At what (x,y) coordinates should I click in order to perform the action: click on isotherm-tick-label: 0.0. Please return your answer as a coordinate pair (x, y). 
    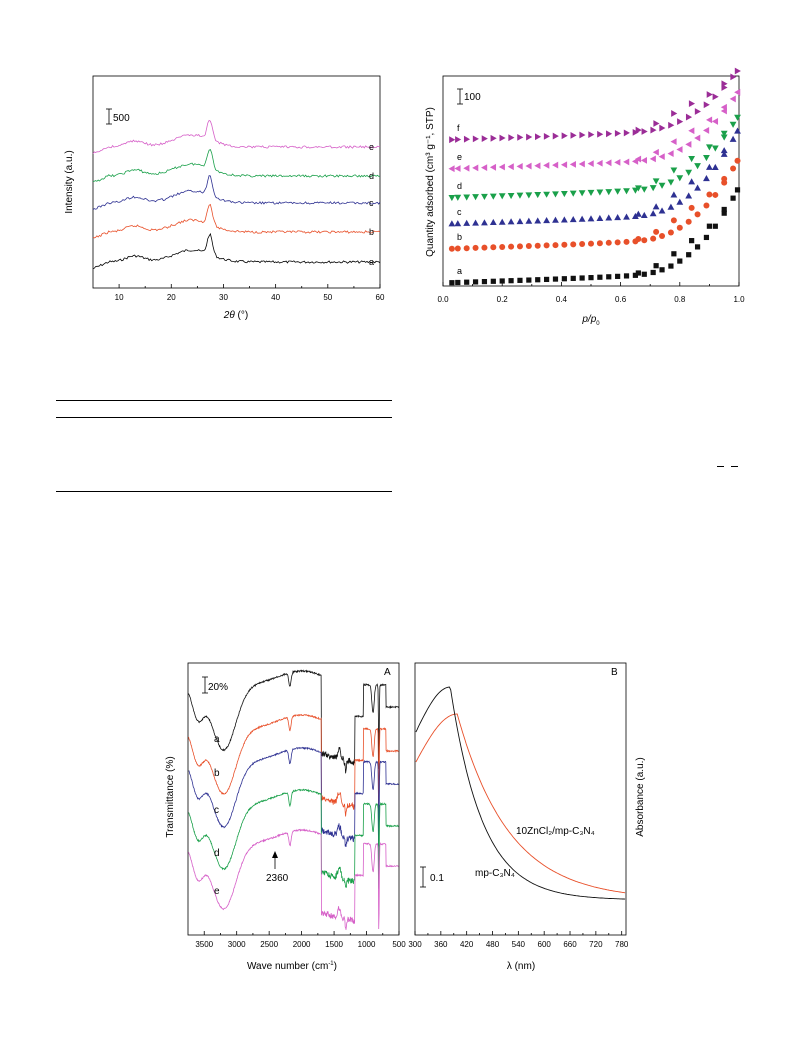
    Looking at the image, I should click on (443, 299).